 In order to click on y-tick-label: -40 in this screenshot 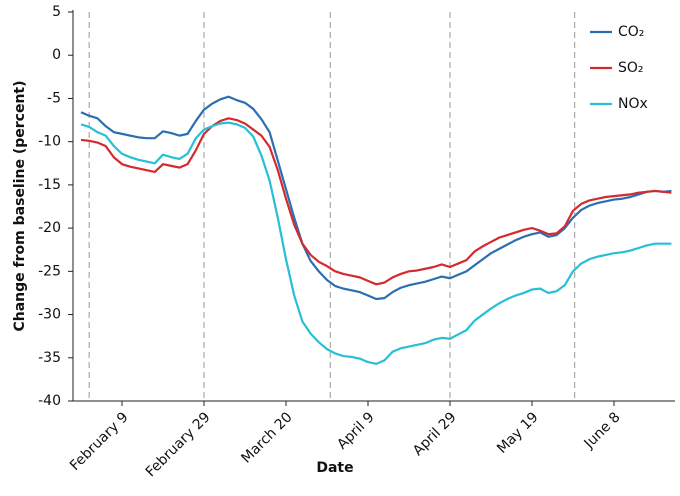, I will do `click(49, 401)`.